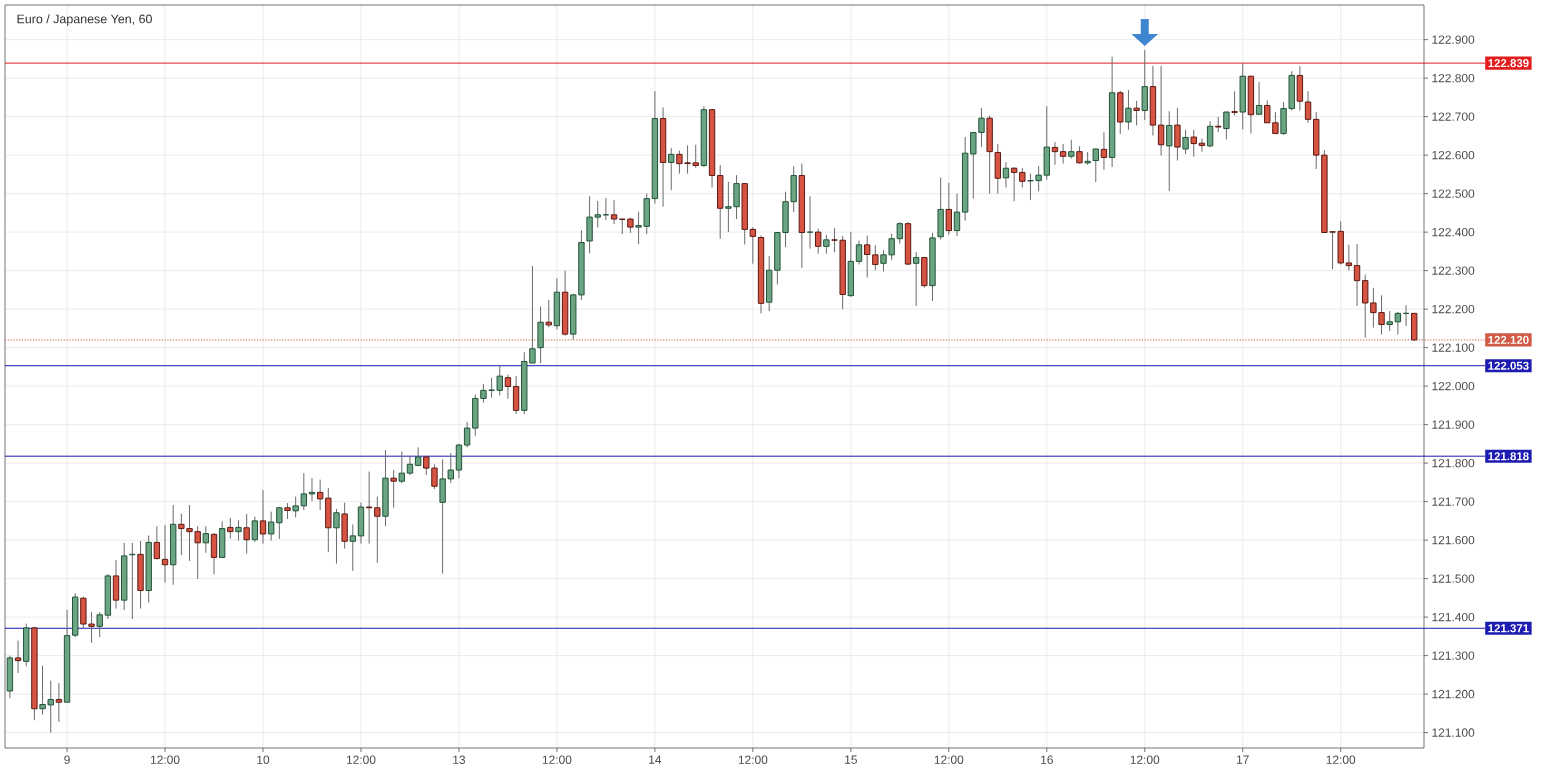 The height and width of the screenshot is (781, 1544). I want to click on y-tick-label: 122.900, so click(1453, 39).